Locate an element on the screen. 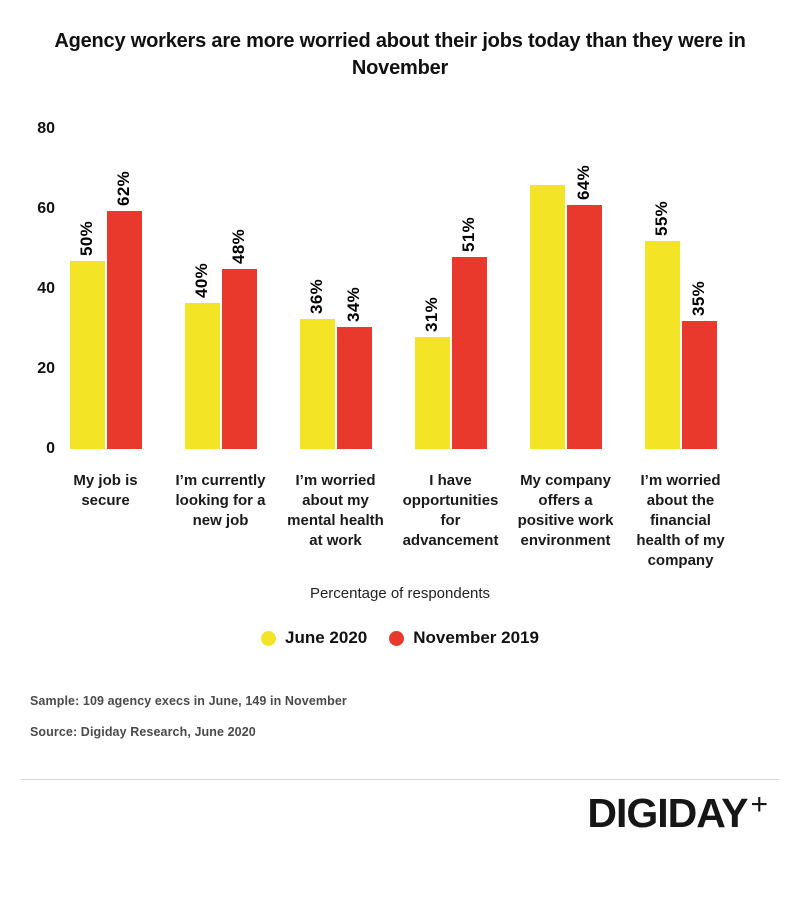  y-tick-40: 40 is located at coordinates (46, 288).